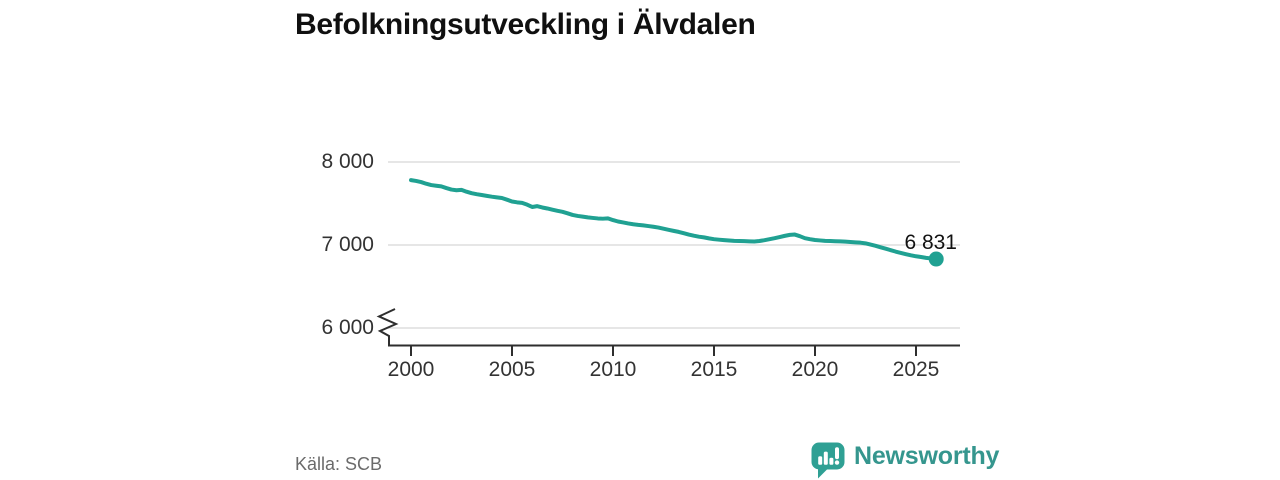 This screenshot has height=480, width=1280. Describe the element at coordinates (347, 161) in the screenshot. I see `y-tick-label-8000: 8 000` at that location.